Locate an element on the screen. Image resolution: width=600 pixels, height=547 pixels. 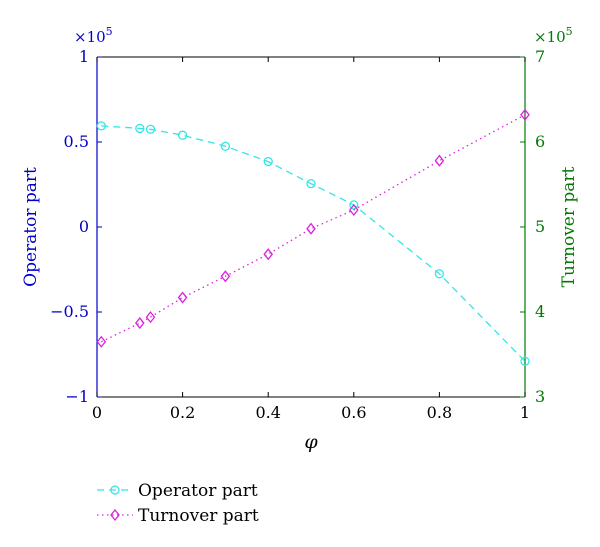
x-tick-label: 0.4 is located at coordinates (267, 412).